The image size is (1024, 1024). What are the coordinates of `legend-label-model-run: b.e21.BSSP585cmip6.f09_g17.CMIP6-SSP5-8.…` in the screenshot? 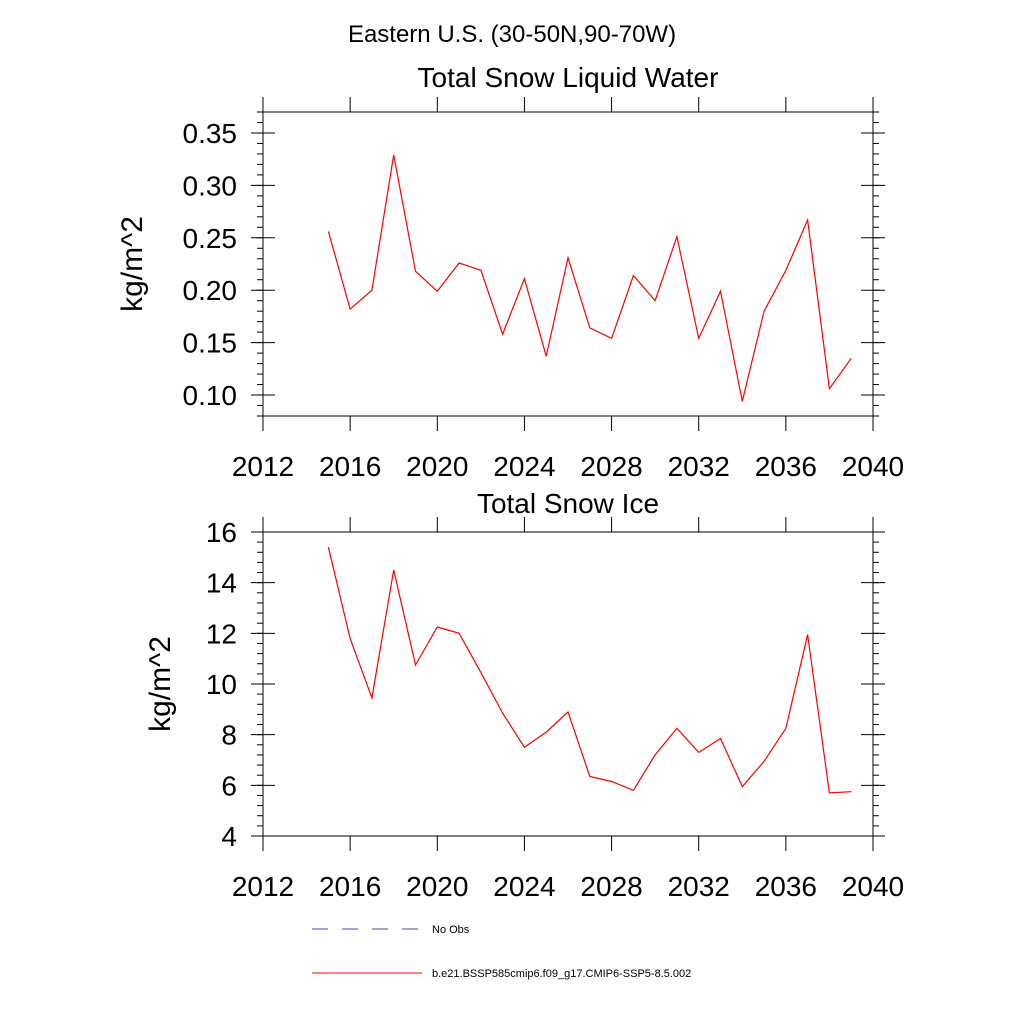 It's located at (561, 974).